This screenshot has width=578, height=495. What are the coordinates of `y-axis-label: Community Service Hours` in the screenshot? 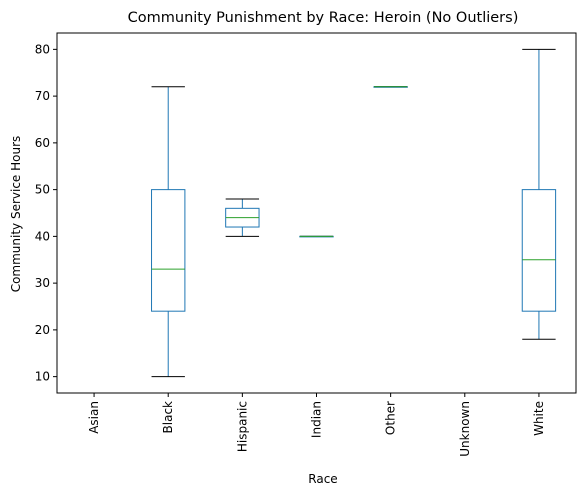 It's located at (16, 214).